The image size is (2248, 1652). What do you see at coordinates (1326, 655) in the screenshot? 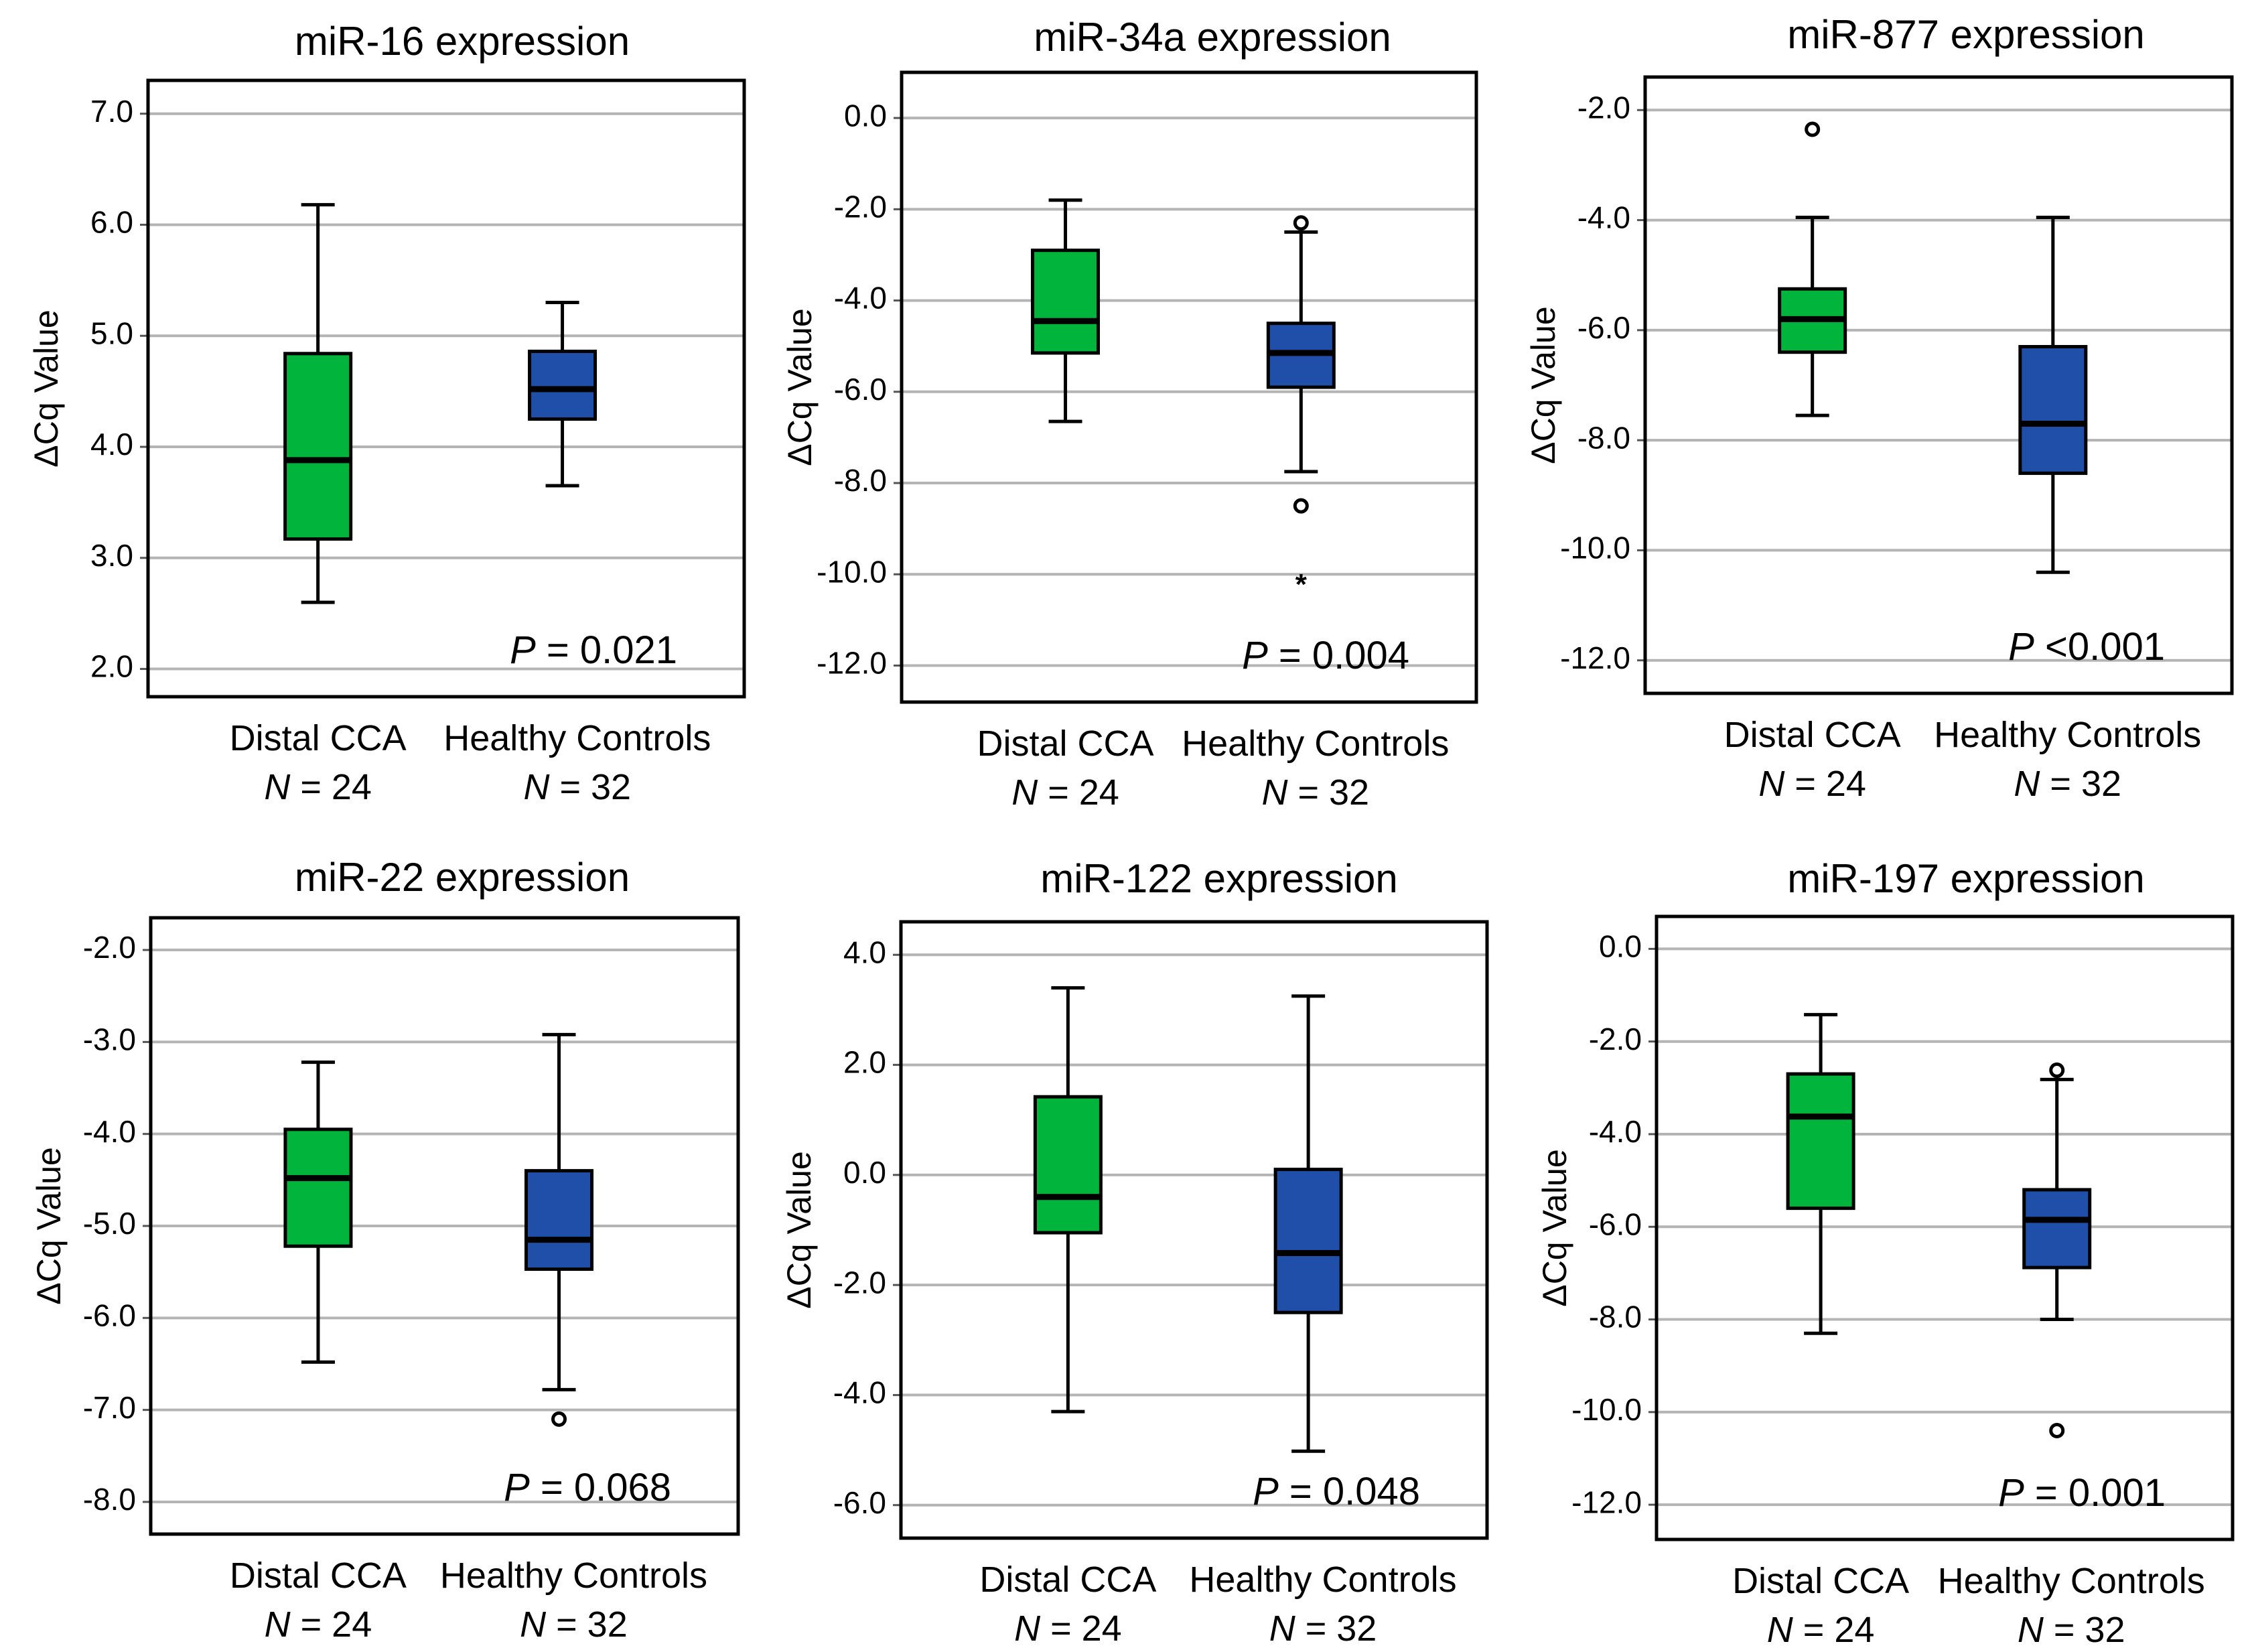
I see `p-value-label: P = 0.004` at bounding box center [1326, 655].